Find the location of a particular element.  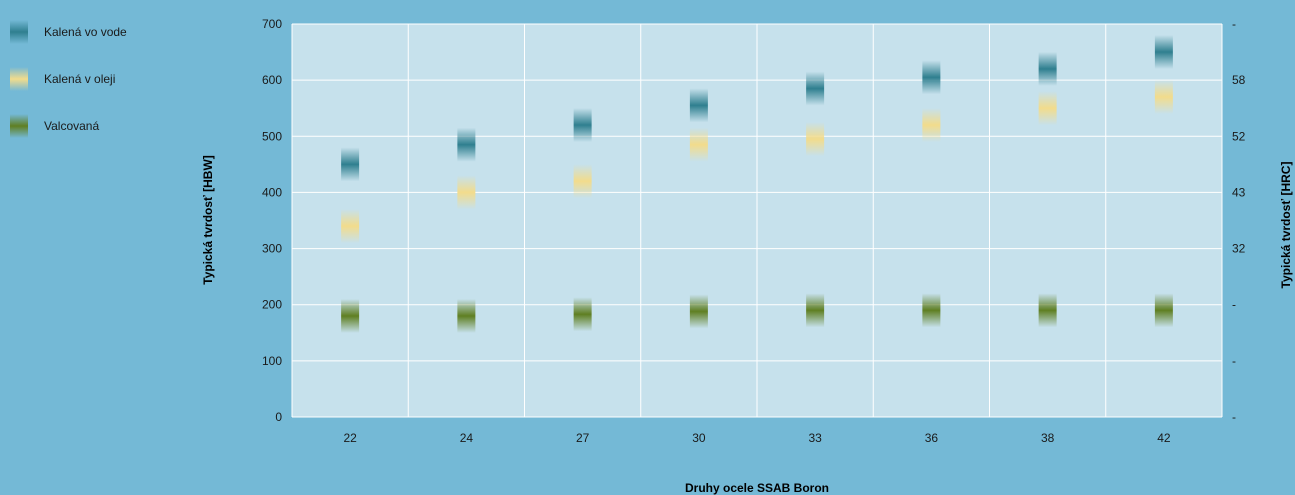

x-tick-label: 30 is located at coordinates (699, 438).